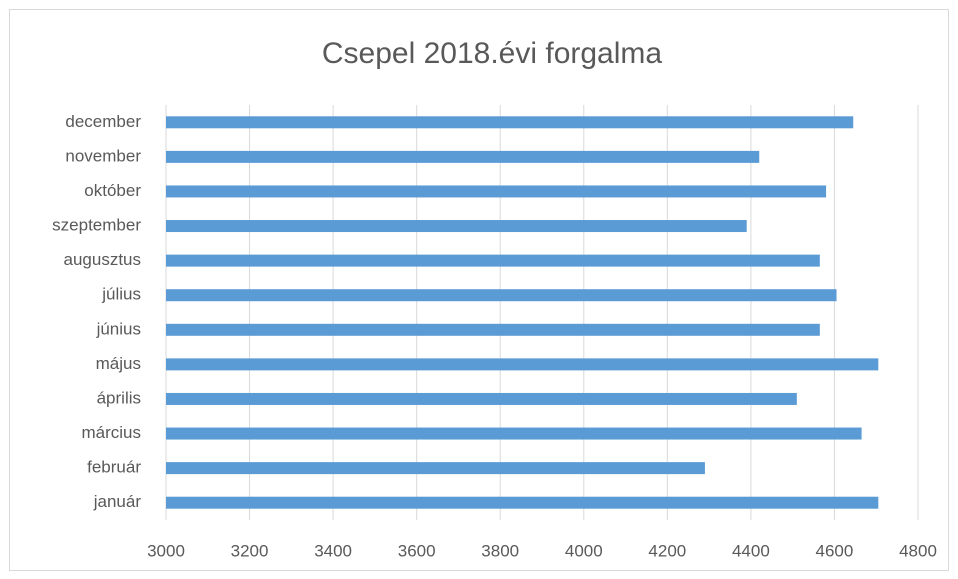 This screenshot has height=579, width=958. I want to click on y-tick-label: augusztus, so click(103, 259).